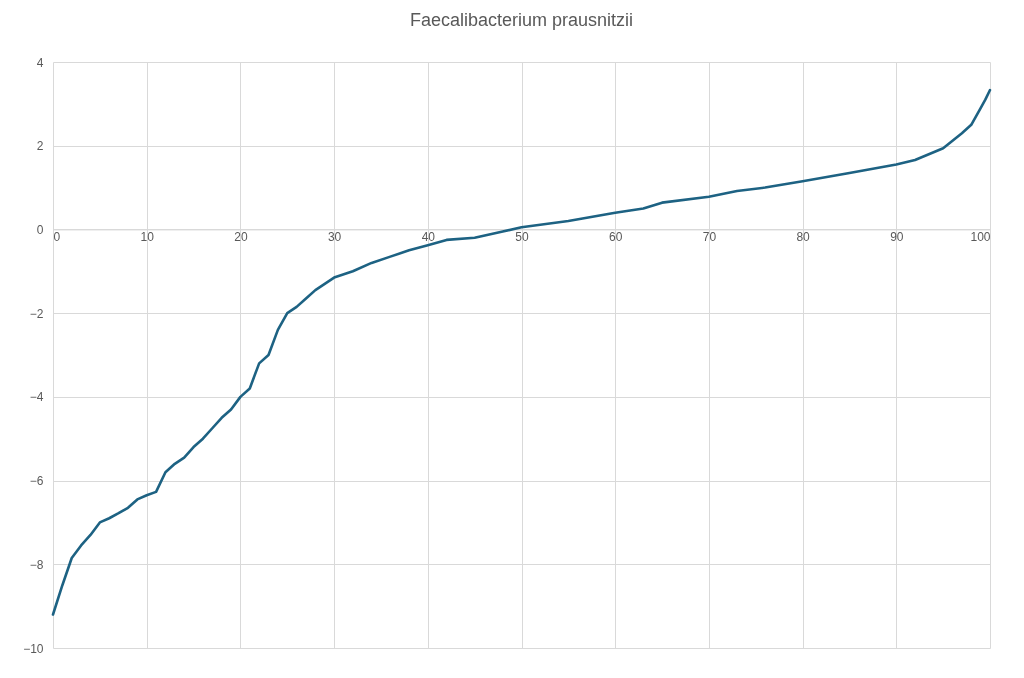 The image size is (1024, 678). I want to click on x-tick-label: 50, so click(522, 236).